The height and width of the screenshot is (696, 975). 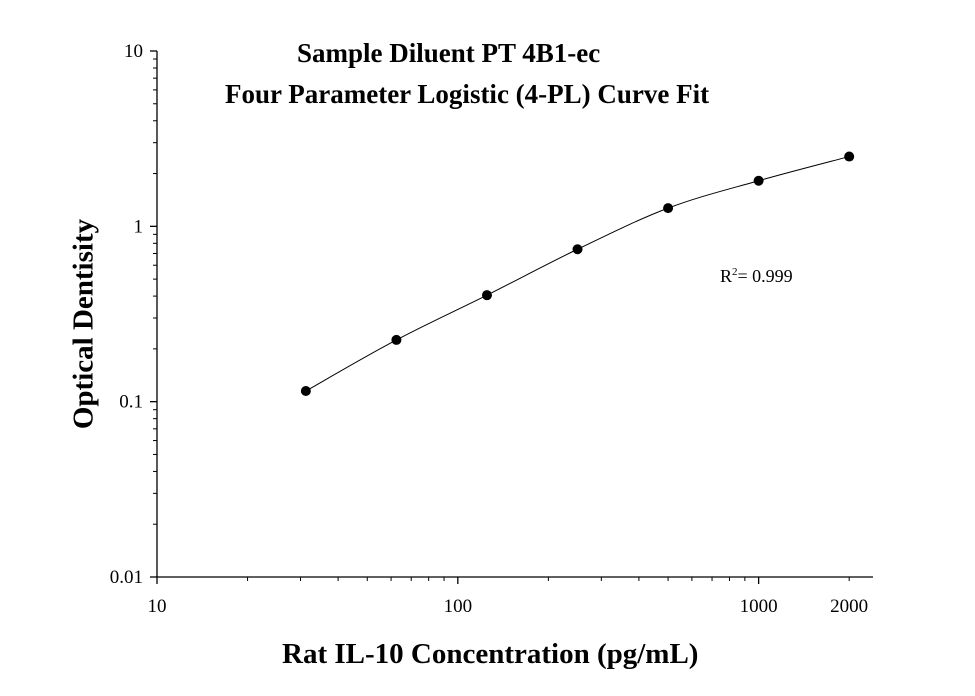 What do you see at coordinates (157, 606) in the screenshot?
I see `x-tick-label: 10` at bounding box center [157, 606].